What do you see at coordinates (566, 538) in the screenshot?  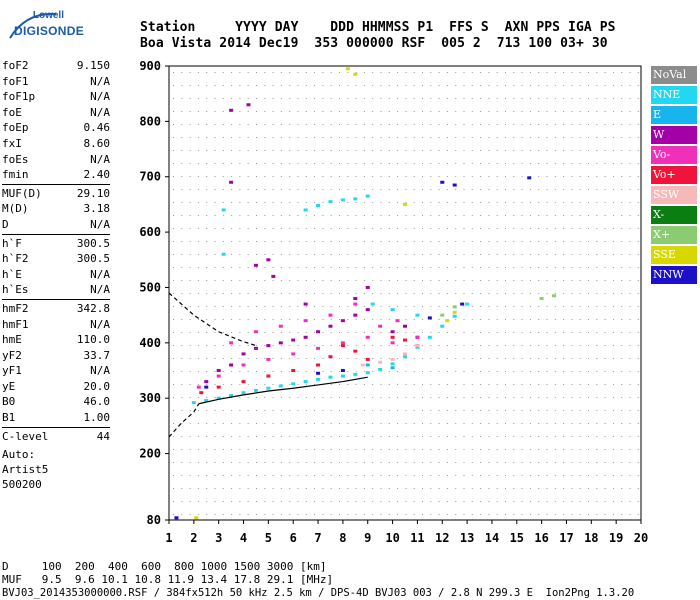 I see `x-tick-label: 17` at bounding box center [566, 538].